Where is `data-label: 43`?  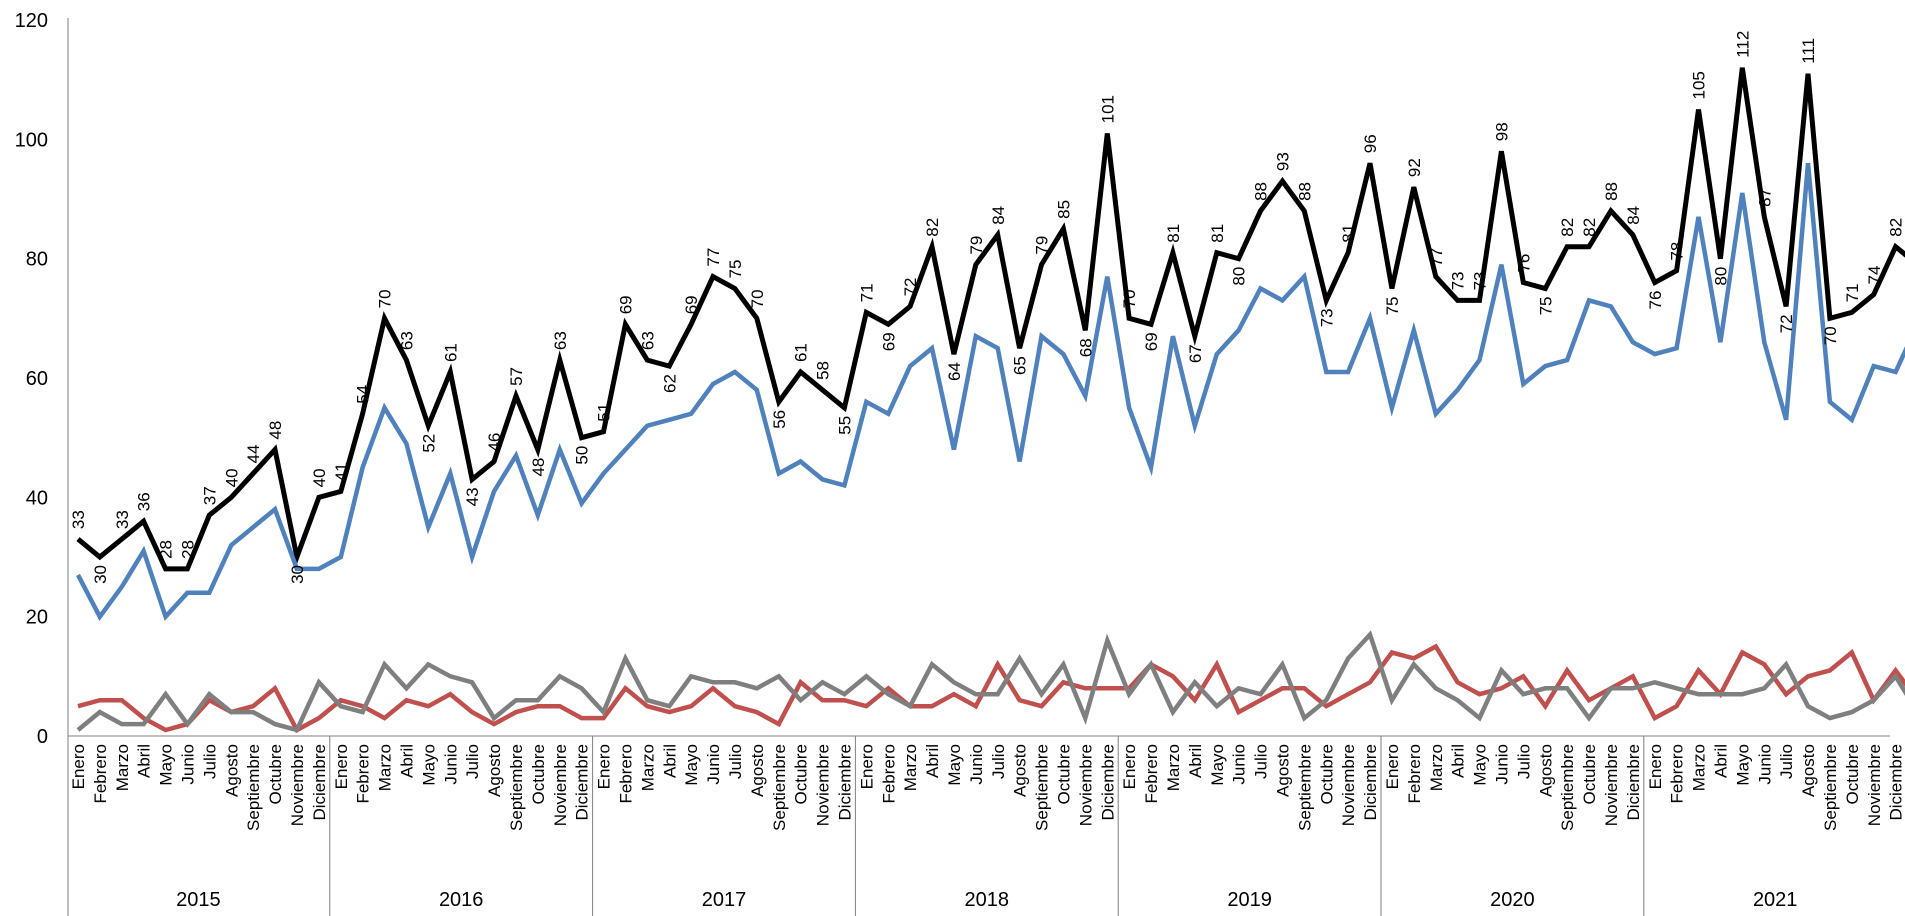
data-label: 43 is located at coordinates (472, 496).